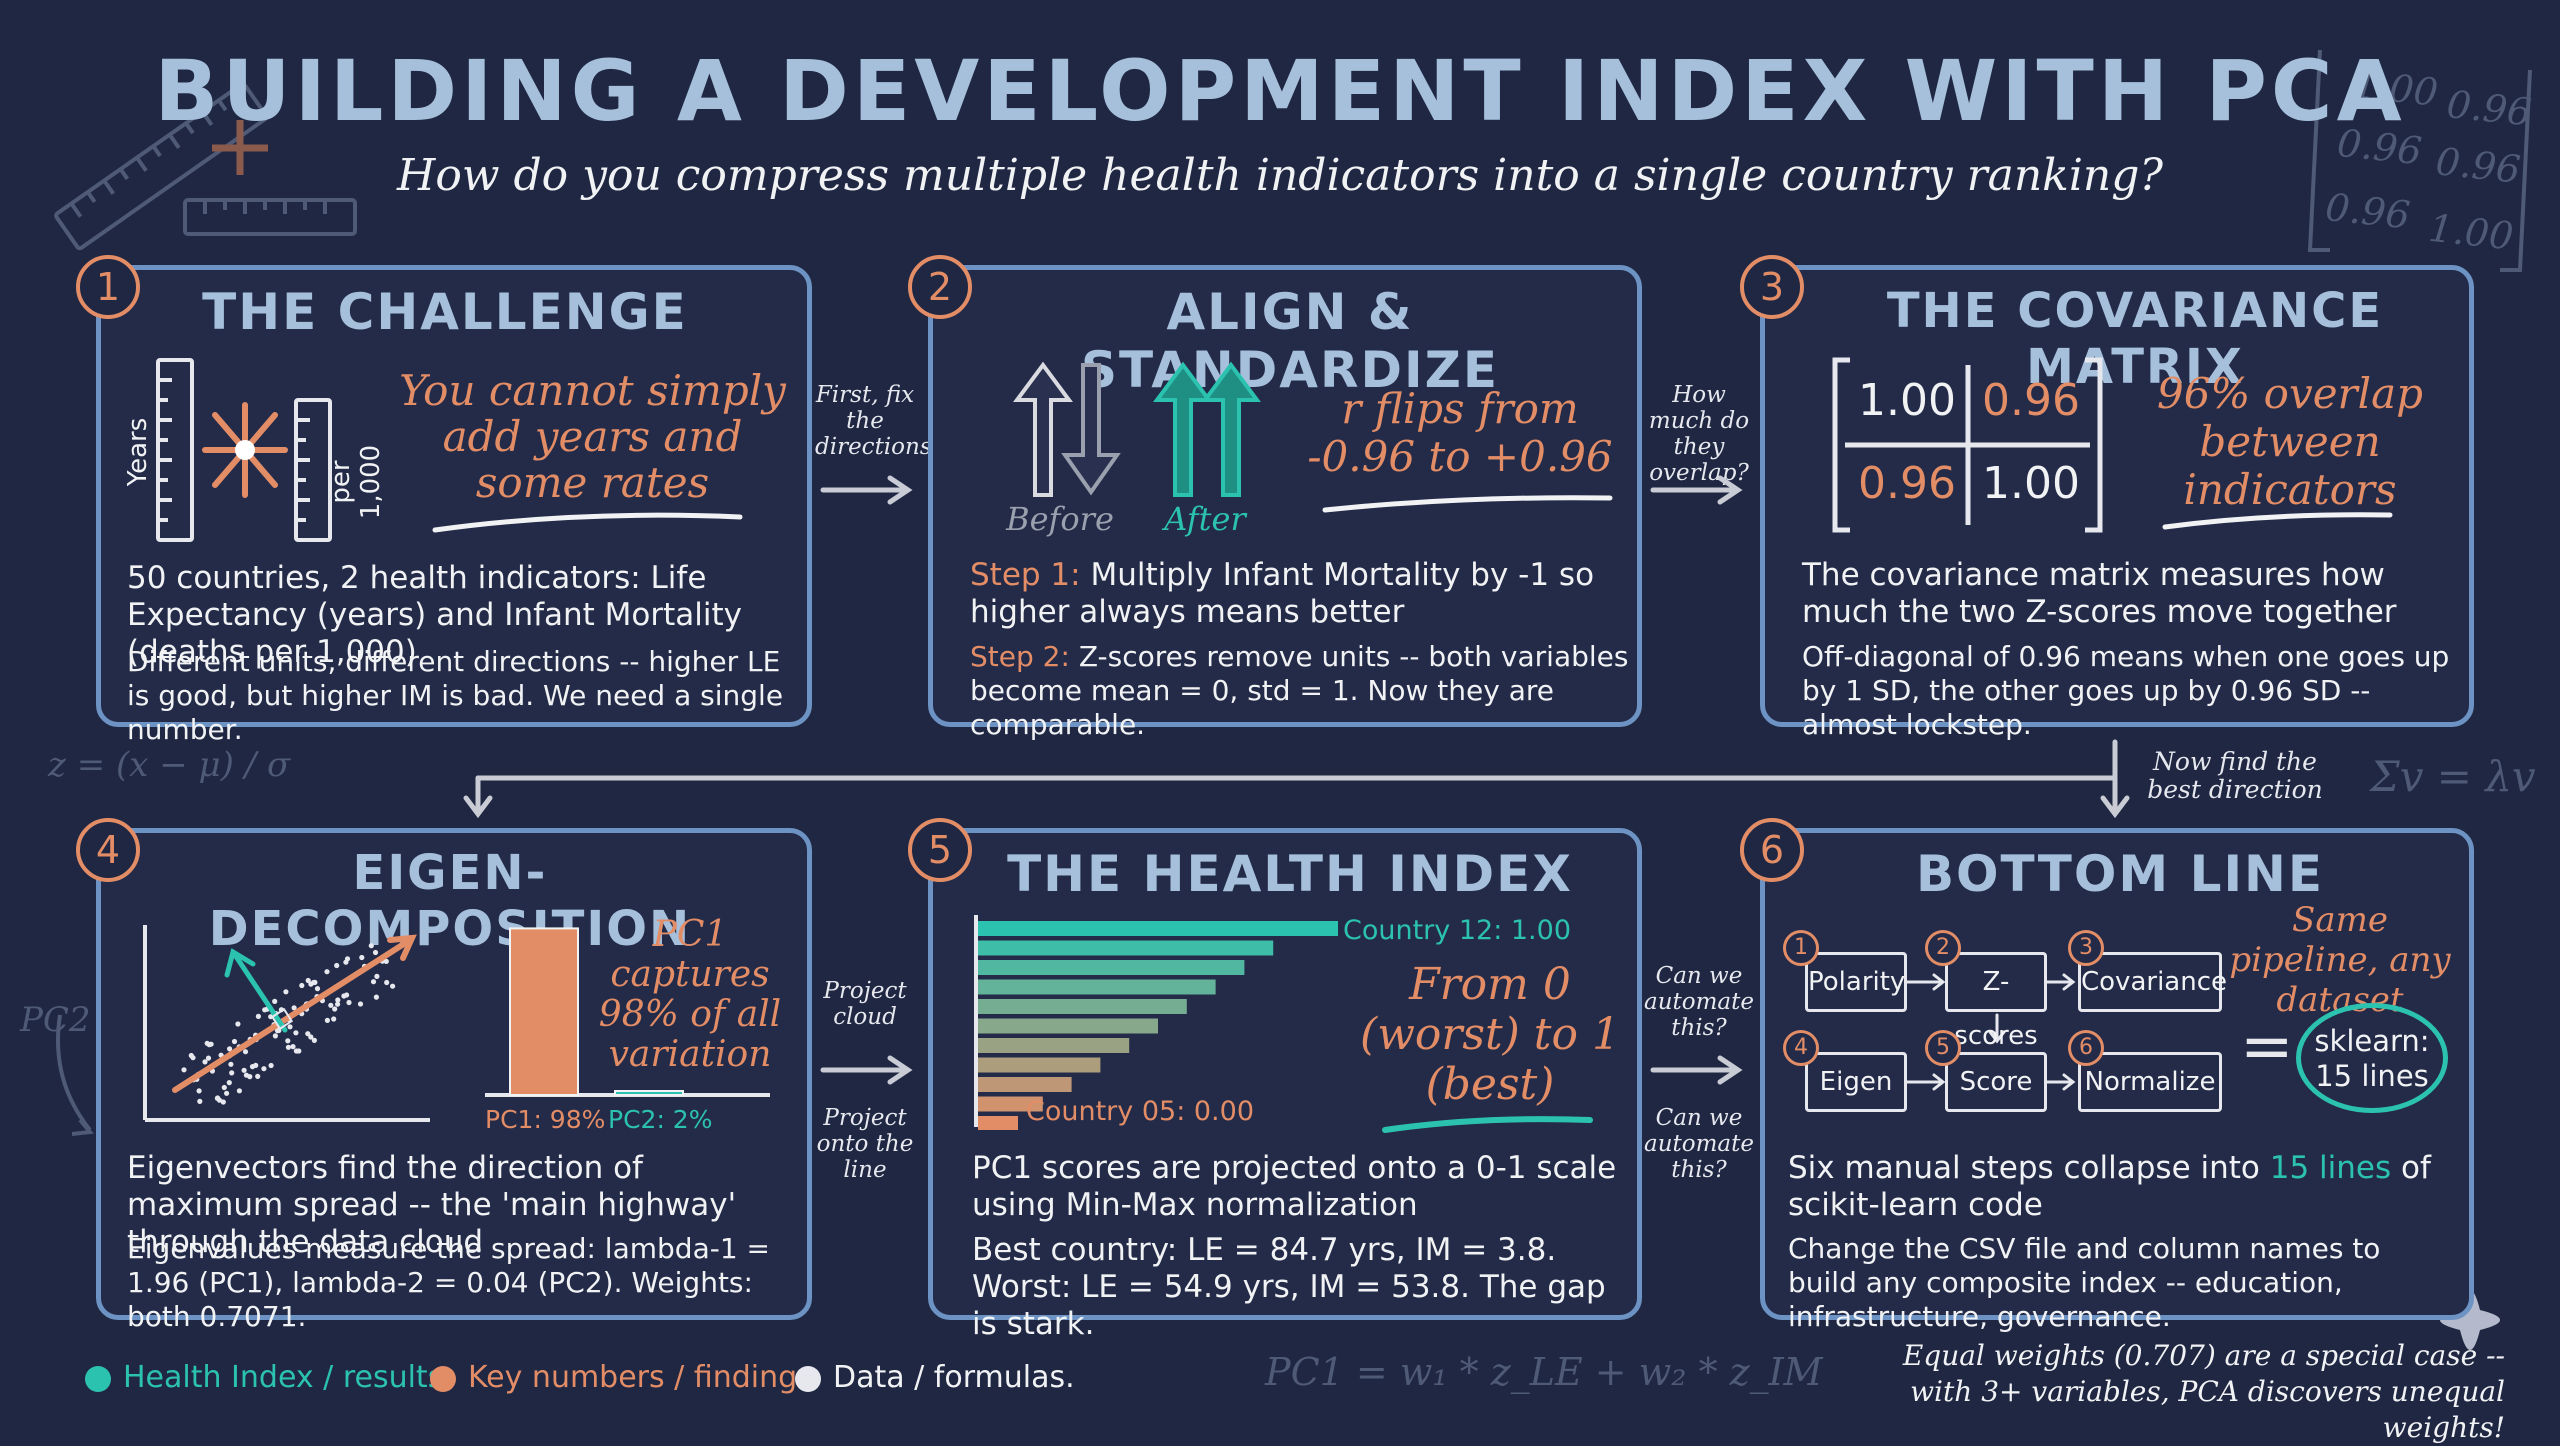 The image size is (2560, 1446). I want to click on legend-dot-white, so click(808, 1379).